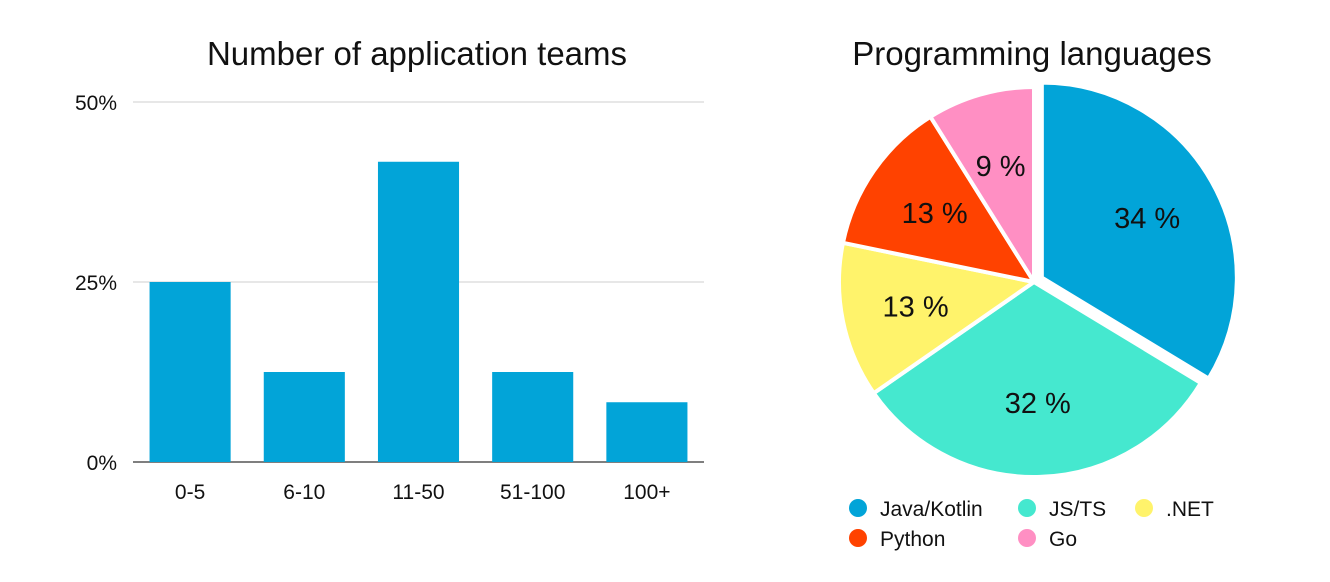  Describe the element at coordinates (102, 463) in the screenshot. I see `bar-y-tick-label: 0%` at that location.